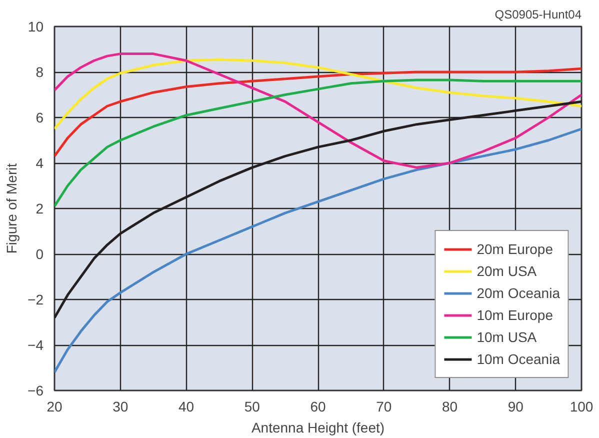 This screenshot has width=599, height=438. I want to click on legend-label: 20m Europe, so click(514, 249).